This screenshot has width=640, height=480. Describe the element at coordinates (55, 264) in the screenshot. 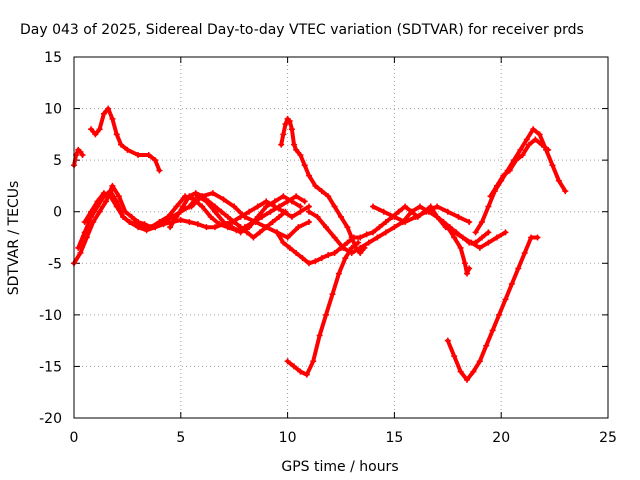

I see `y-tick-label: -5` at that location.